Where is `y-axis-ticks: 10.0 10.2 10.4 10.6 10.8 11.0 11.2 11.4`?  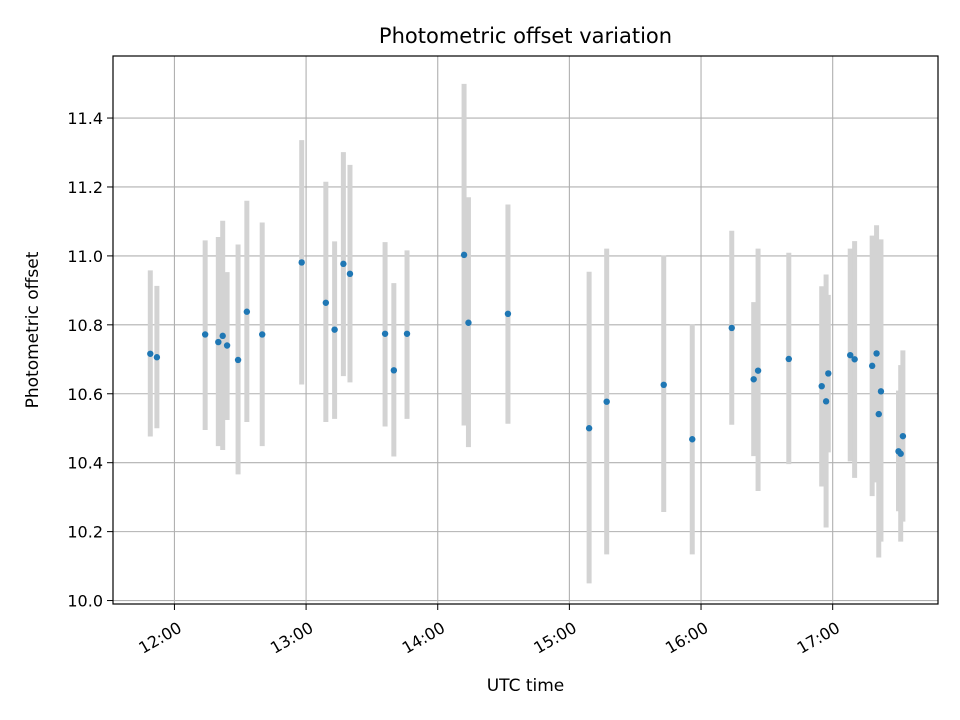
y-axis-ticks: 10.0 10.2 10.4 10.6 10.8 11.0 11.2 11.4 is located at coordinates (90, 360).